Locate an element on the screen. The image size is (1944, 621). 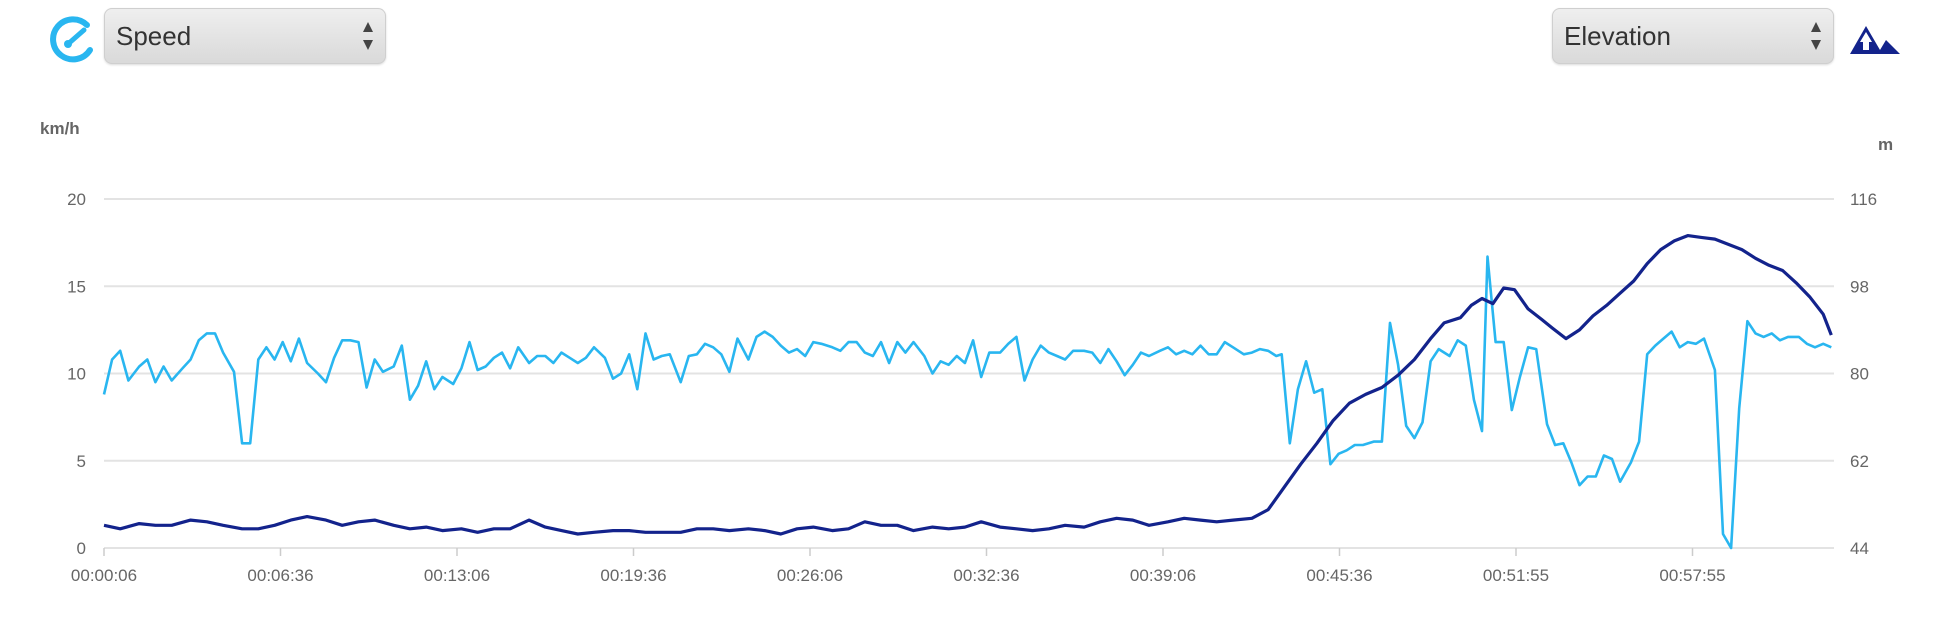
x-tick-label: 00:32:36 is located at coordinates (986, 575).